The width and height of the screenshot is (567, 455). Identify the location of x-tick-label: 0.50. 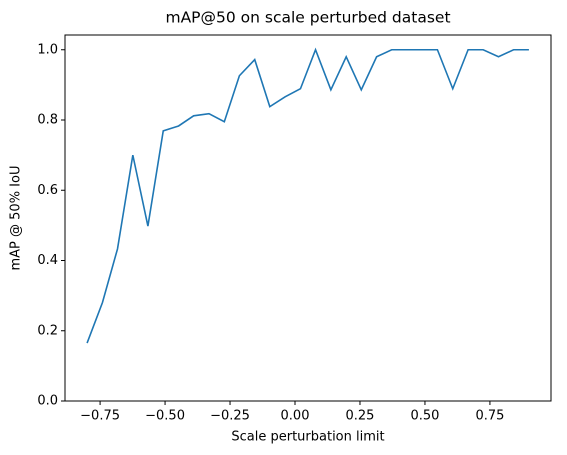
(424, 416).